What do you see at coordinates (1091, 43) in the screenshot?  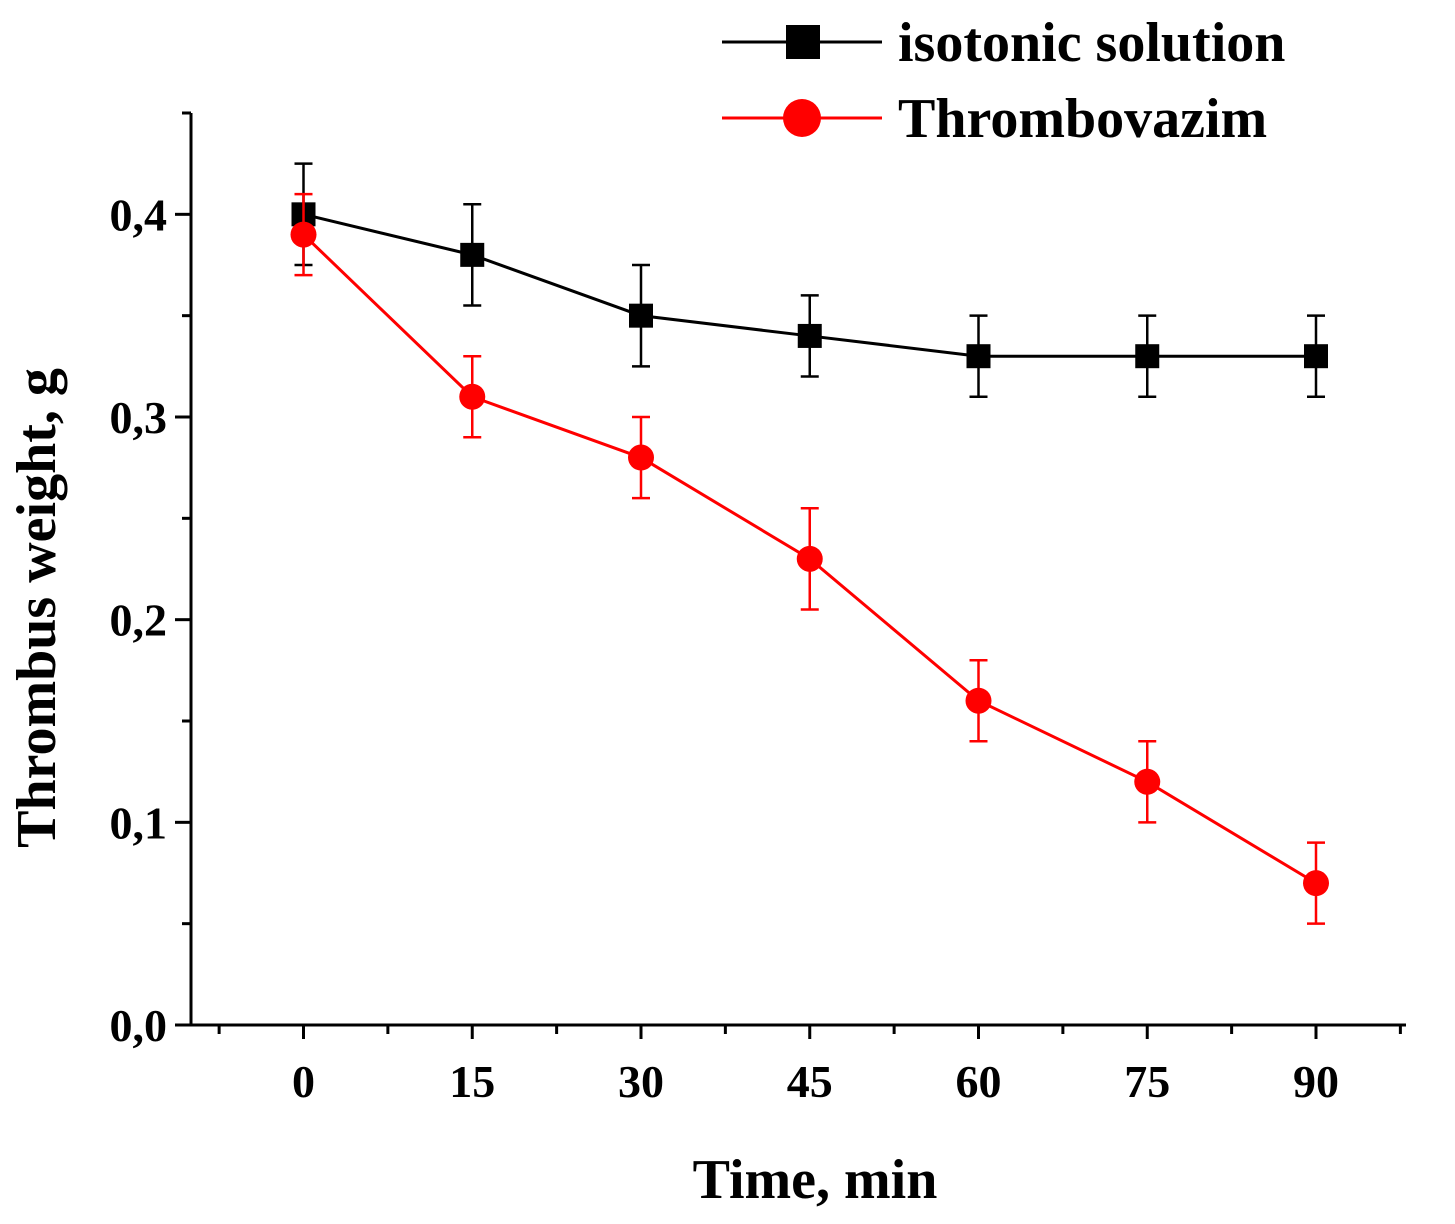 I see `legend-label: isotonic solution` at bounding box center [1091, 43].